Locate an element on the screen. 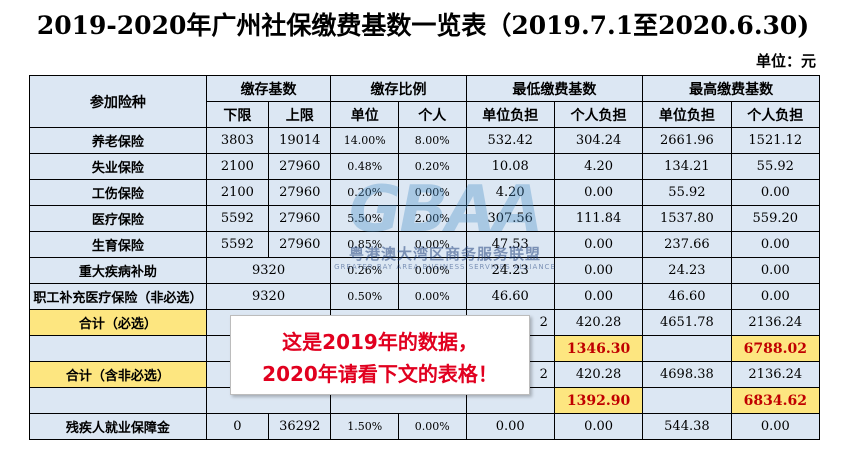 The width and height of the screenshot is (846, 472). cell-min-emp: 0.00 is located at coordinates (510, 426).